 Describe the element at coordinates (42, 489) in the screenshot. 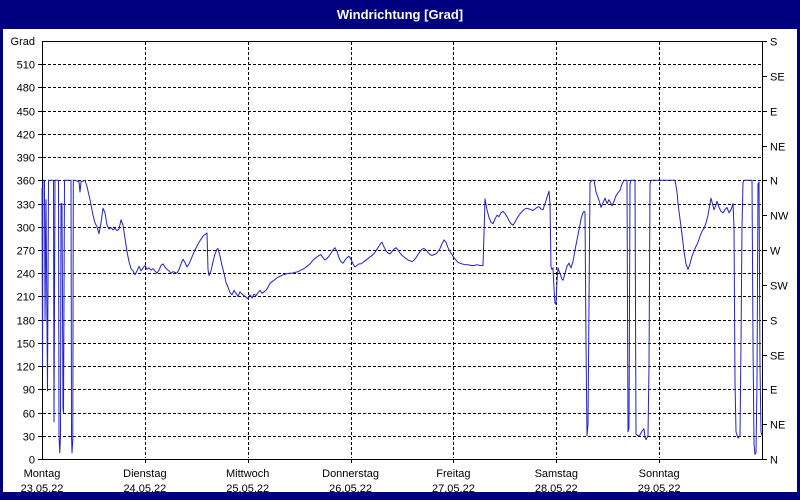

I see `day-date-label: 23.05.22` at that location.